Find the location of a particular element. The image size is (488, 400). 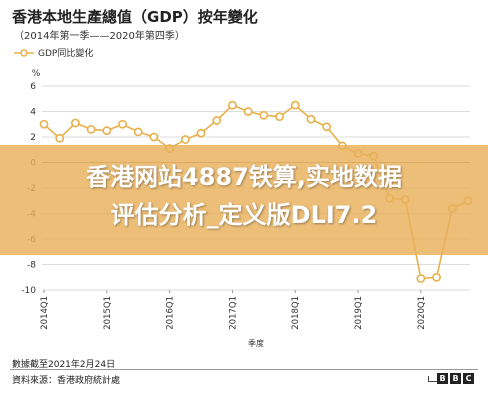

bbc-logo-letter: C is located at coordinates (468, 378).